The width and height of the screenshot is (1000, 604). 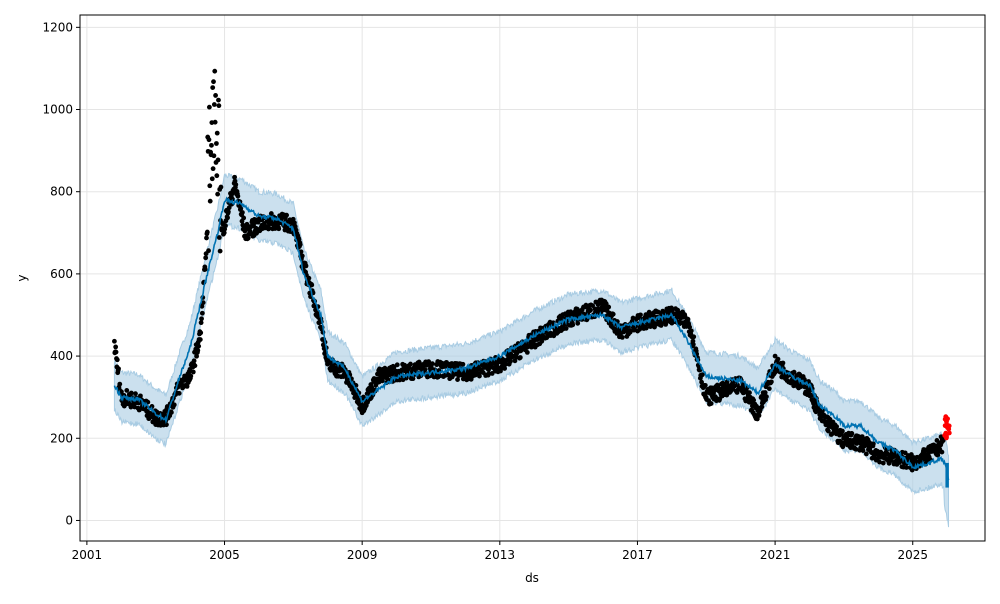 I want to click on y-tick-label: 1000, so click(x=57, y=110).